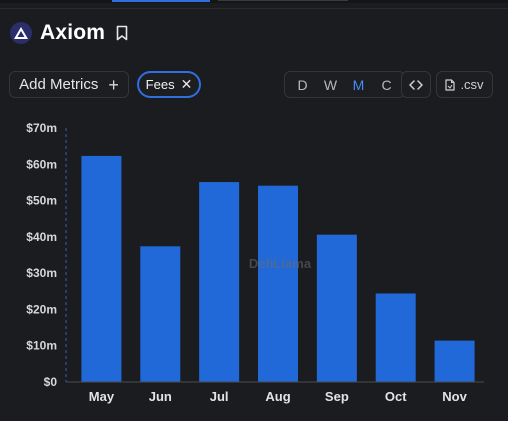  What do you see at coordinates (472, 84) in the screenshot?
I see `csv-label: .csv` at bounding box center [472, 84].